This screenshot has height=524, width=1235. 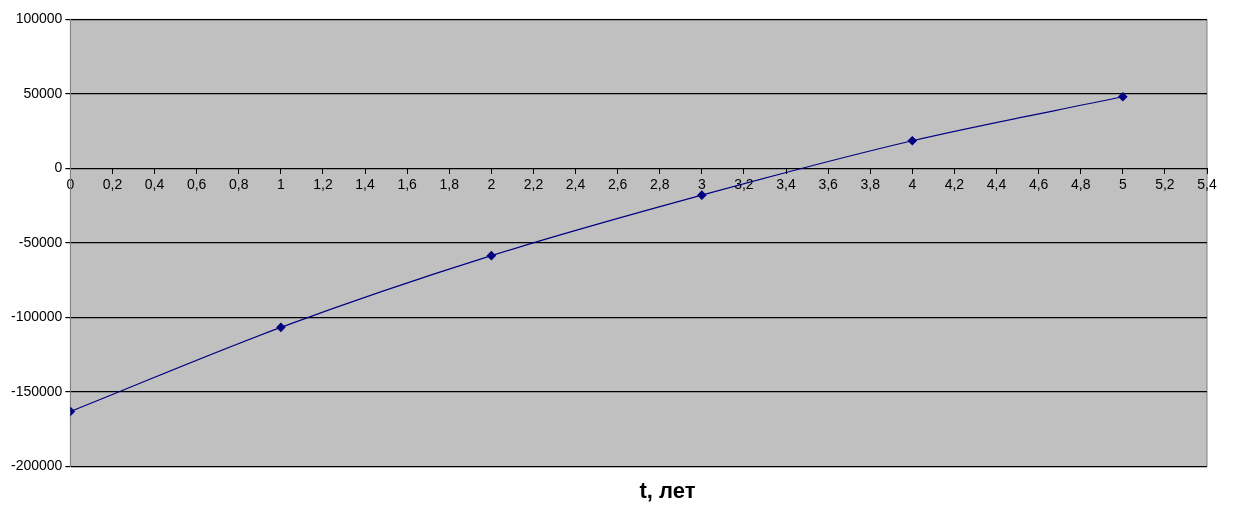 What do you see at coordinates (58, 167) in the screenshot?
I see `y-tick-label: 0` at bounding box center [58, 167].